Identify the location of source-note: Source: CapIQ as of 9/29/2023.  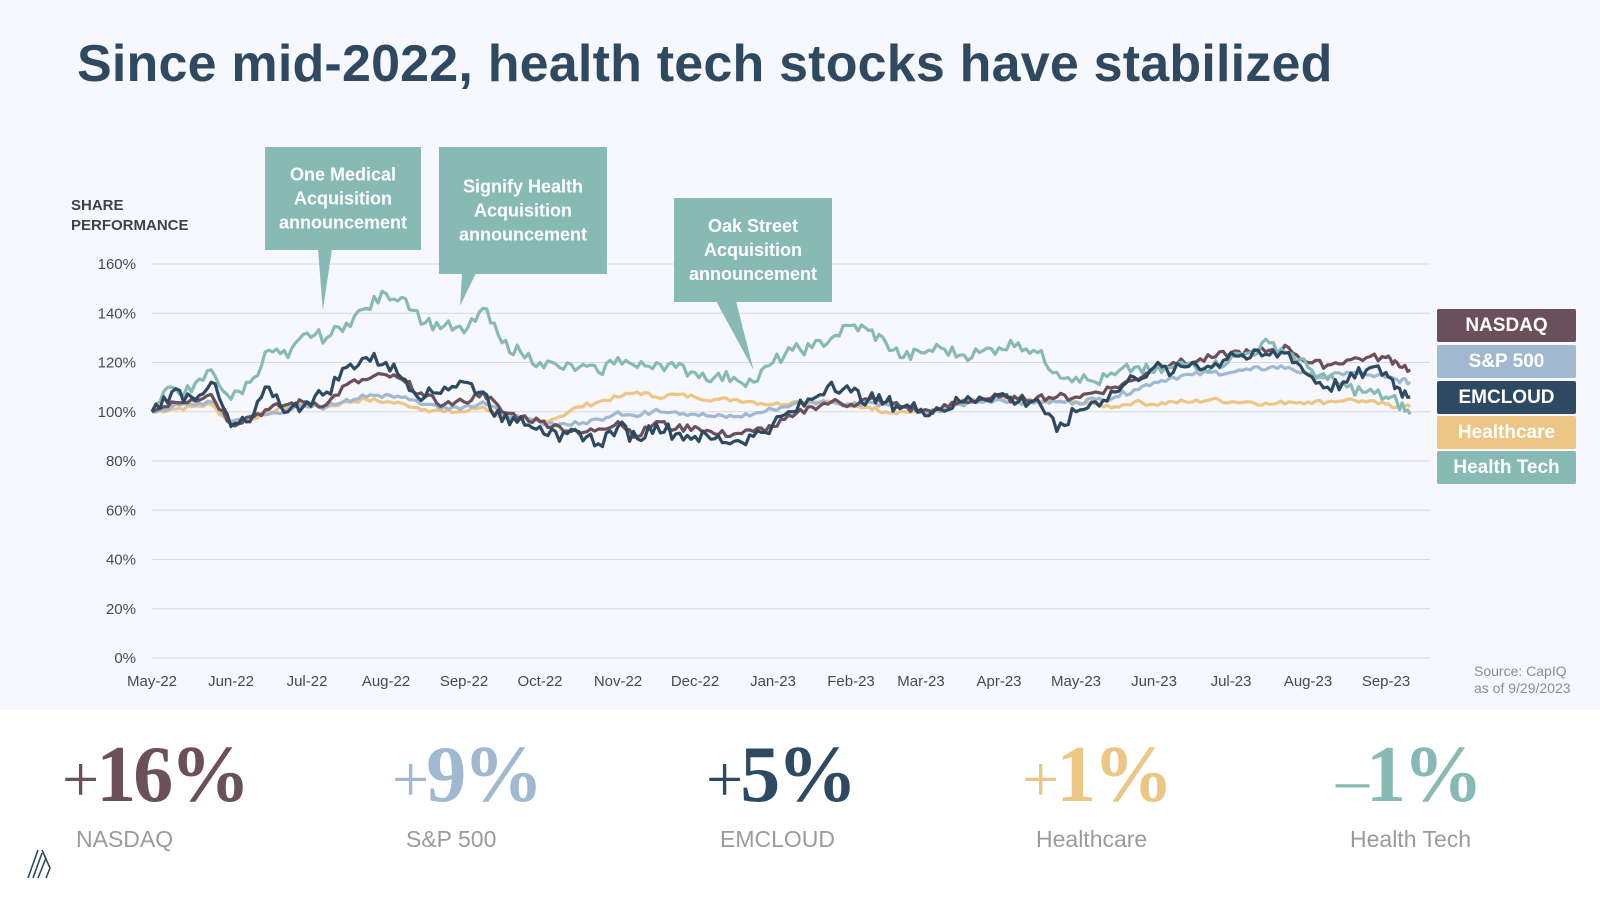
(1522, 680).